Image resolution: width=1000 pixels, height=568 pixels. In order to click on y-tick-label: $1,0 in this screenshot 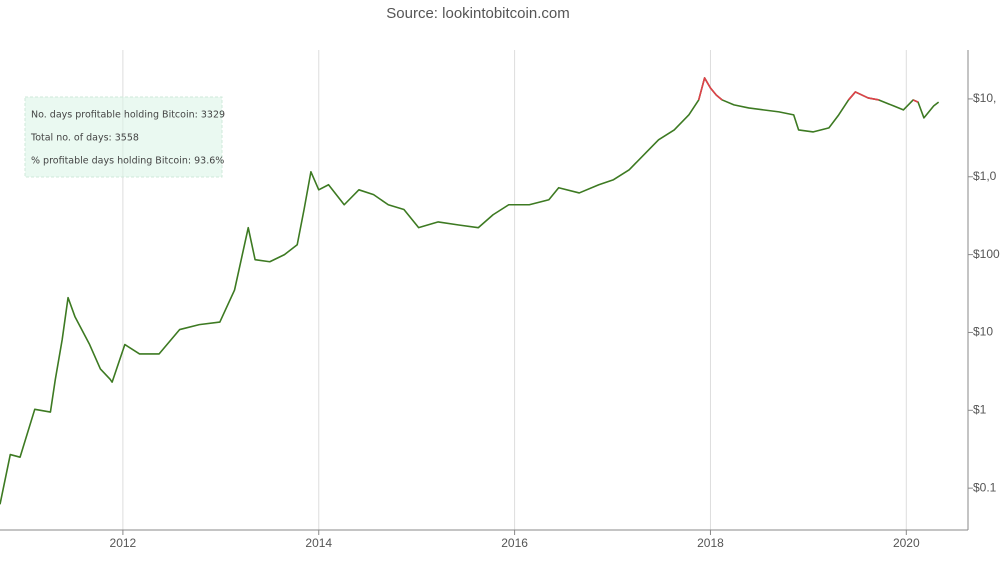, I will do `click(985, 176)`.